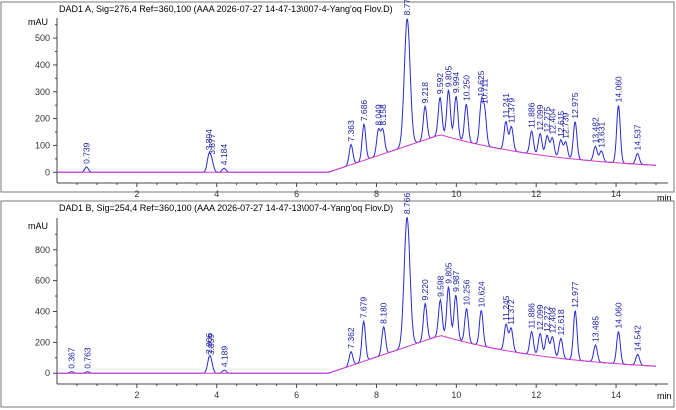 The height and width of the screenshot is (410, 676). Describe the element at coordinates (601, 134) in the screenshot. I see `panel-a-peak-label: 13.631` at that location.